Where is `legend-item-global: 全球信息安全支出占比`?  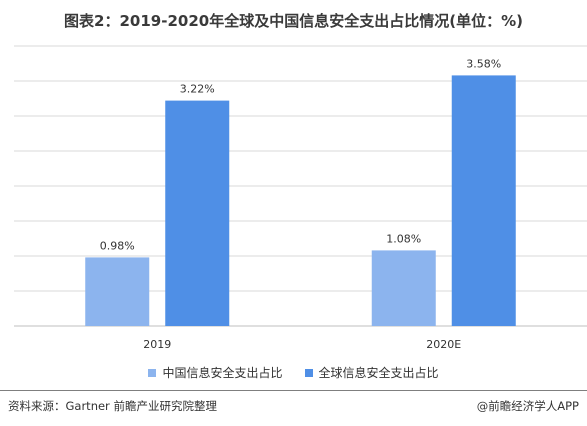 legend-item-global: 全球信息安全支出占比 is located at coordinates (371, 372).